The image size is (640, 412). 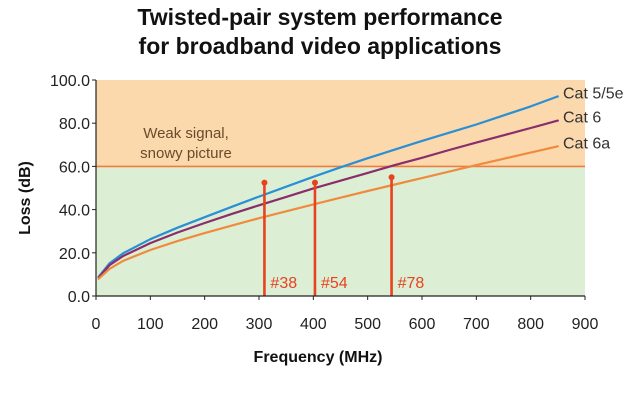 I want to click on marker-group: #38 #54 #78, so click(x=342, y=235).